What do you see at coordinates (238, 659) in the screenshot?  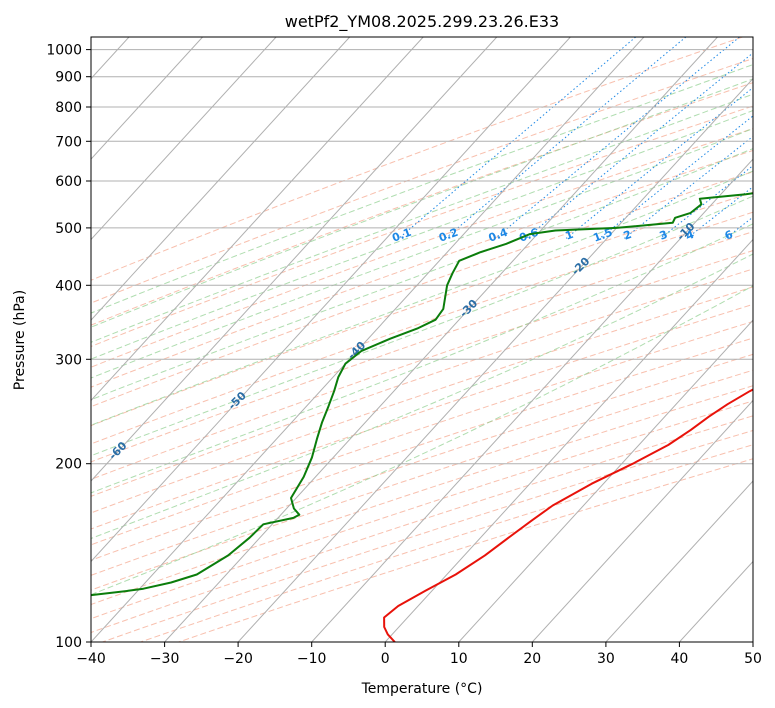 I see `x-tick-label: −20` at bounding box center [238, 659].